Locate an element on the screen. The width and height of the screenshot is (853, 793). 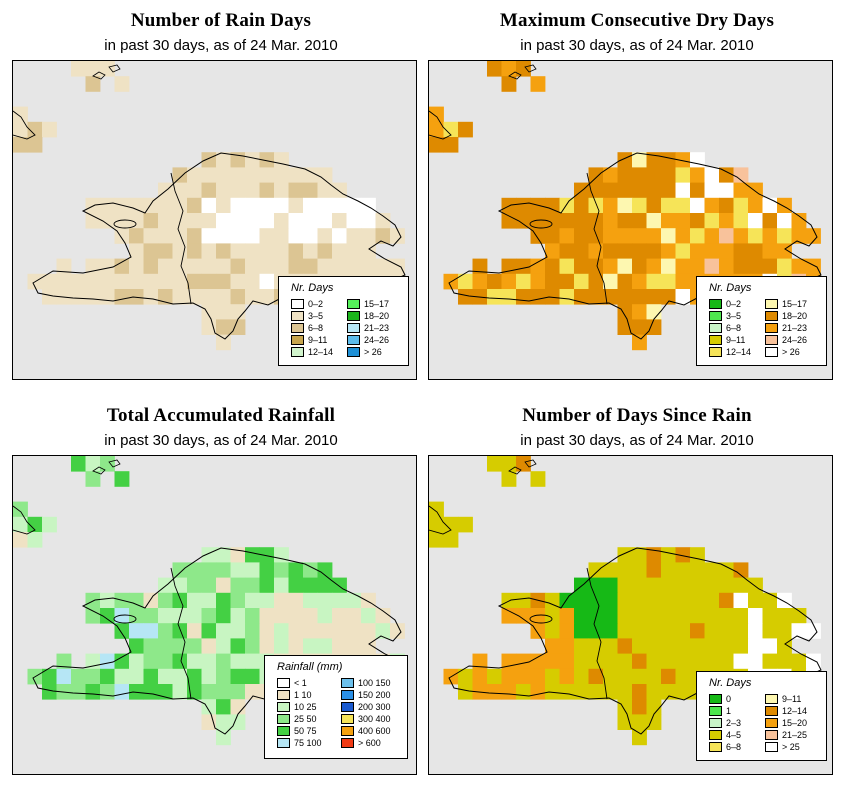
gonave-island is located at coordinates (541, 619).